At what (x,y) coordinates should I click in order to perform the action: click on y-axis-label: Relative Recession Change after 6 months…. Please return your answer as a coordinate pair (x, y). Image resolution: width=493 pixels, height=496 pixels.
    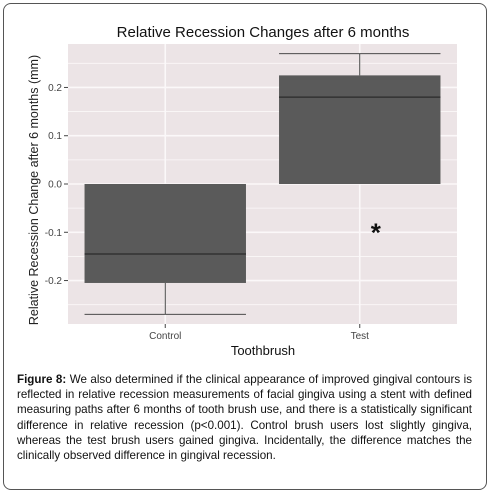
    Looking at the image, I should click on (34, 190).